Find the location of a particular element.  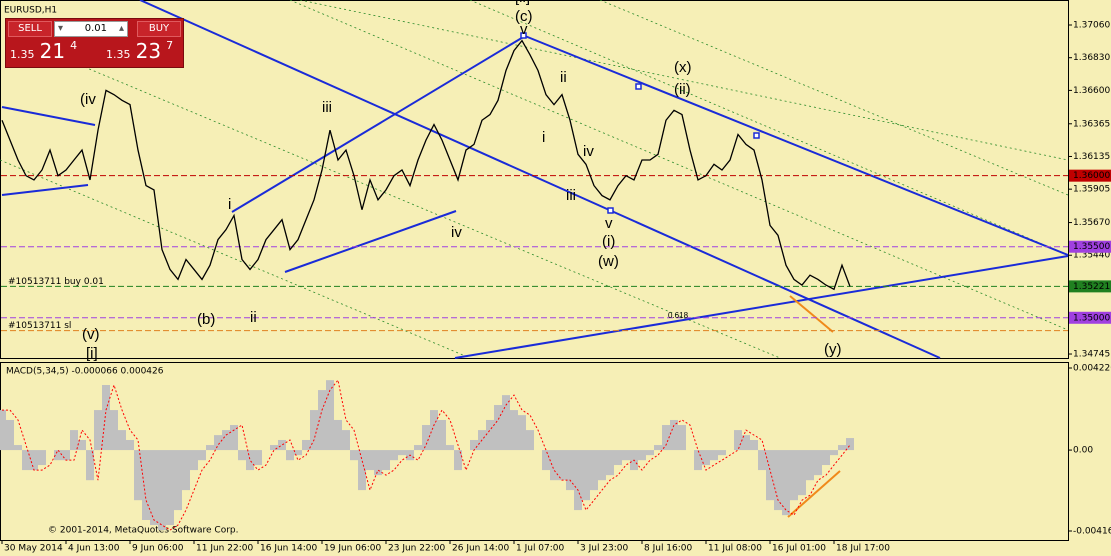

wave-label: [ii] is located at coordinates (522, 3).